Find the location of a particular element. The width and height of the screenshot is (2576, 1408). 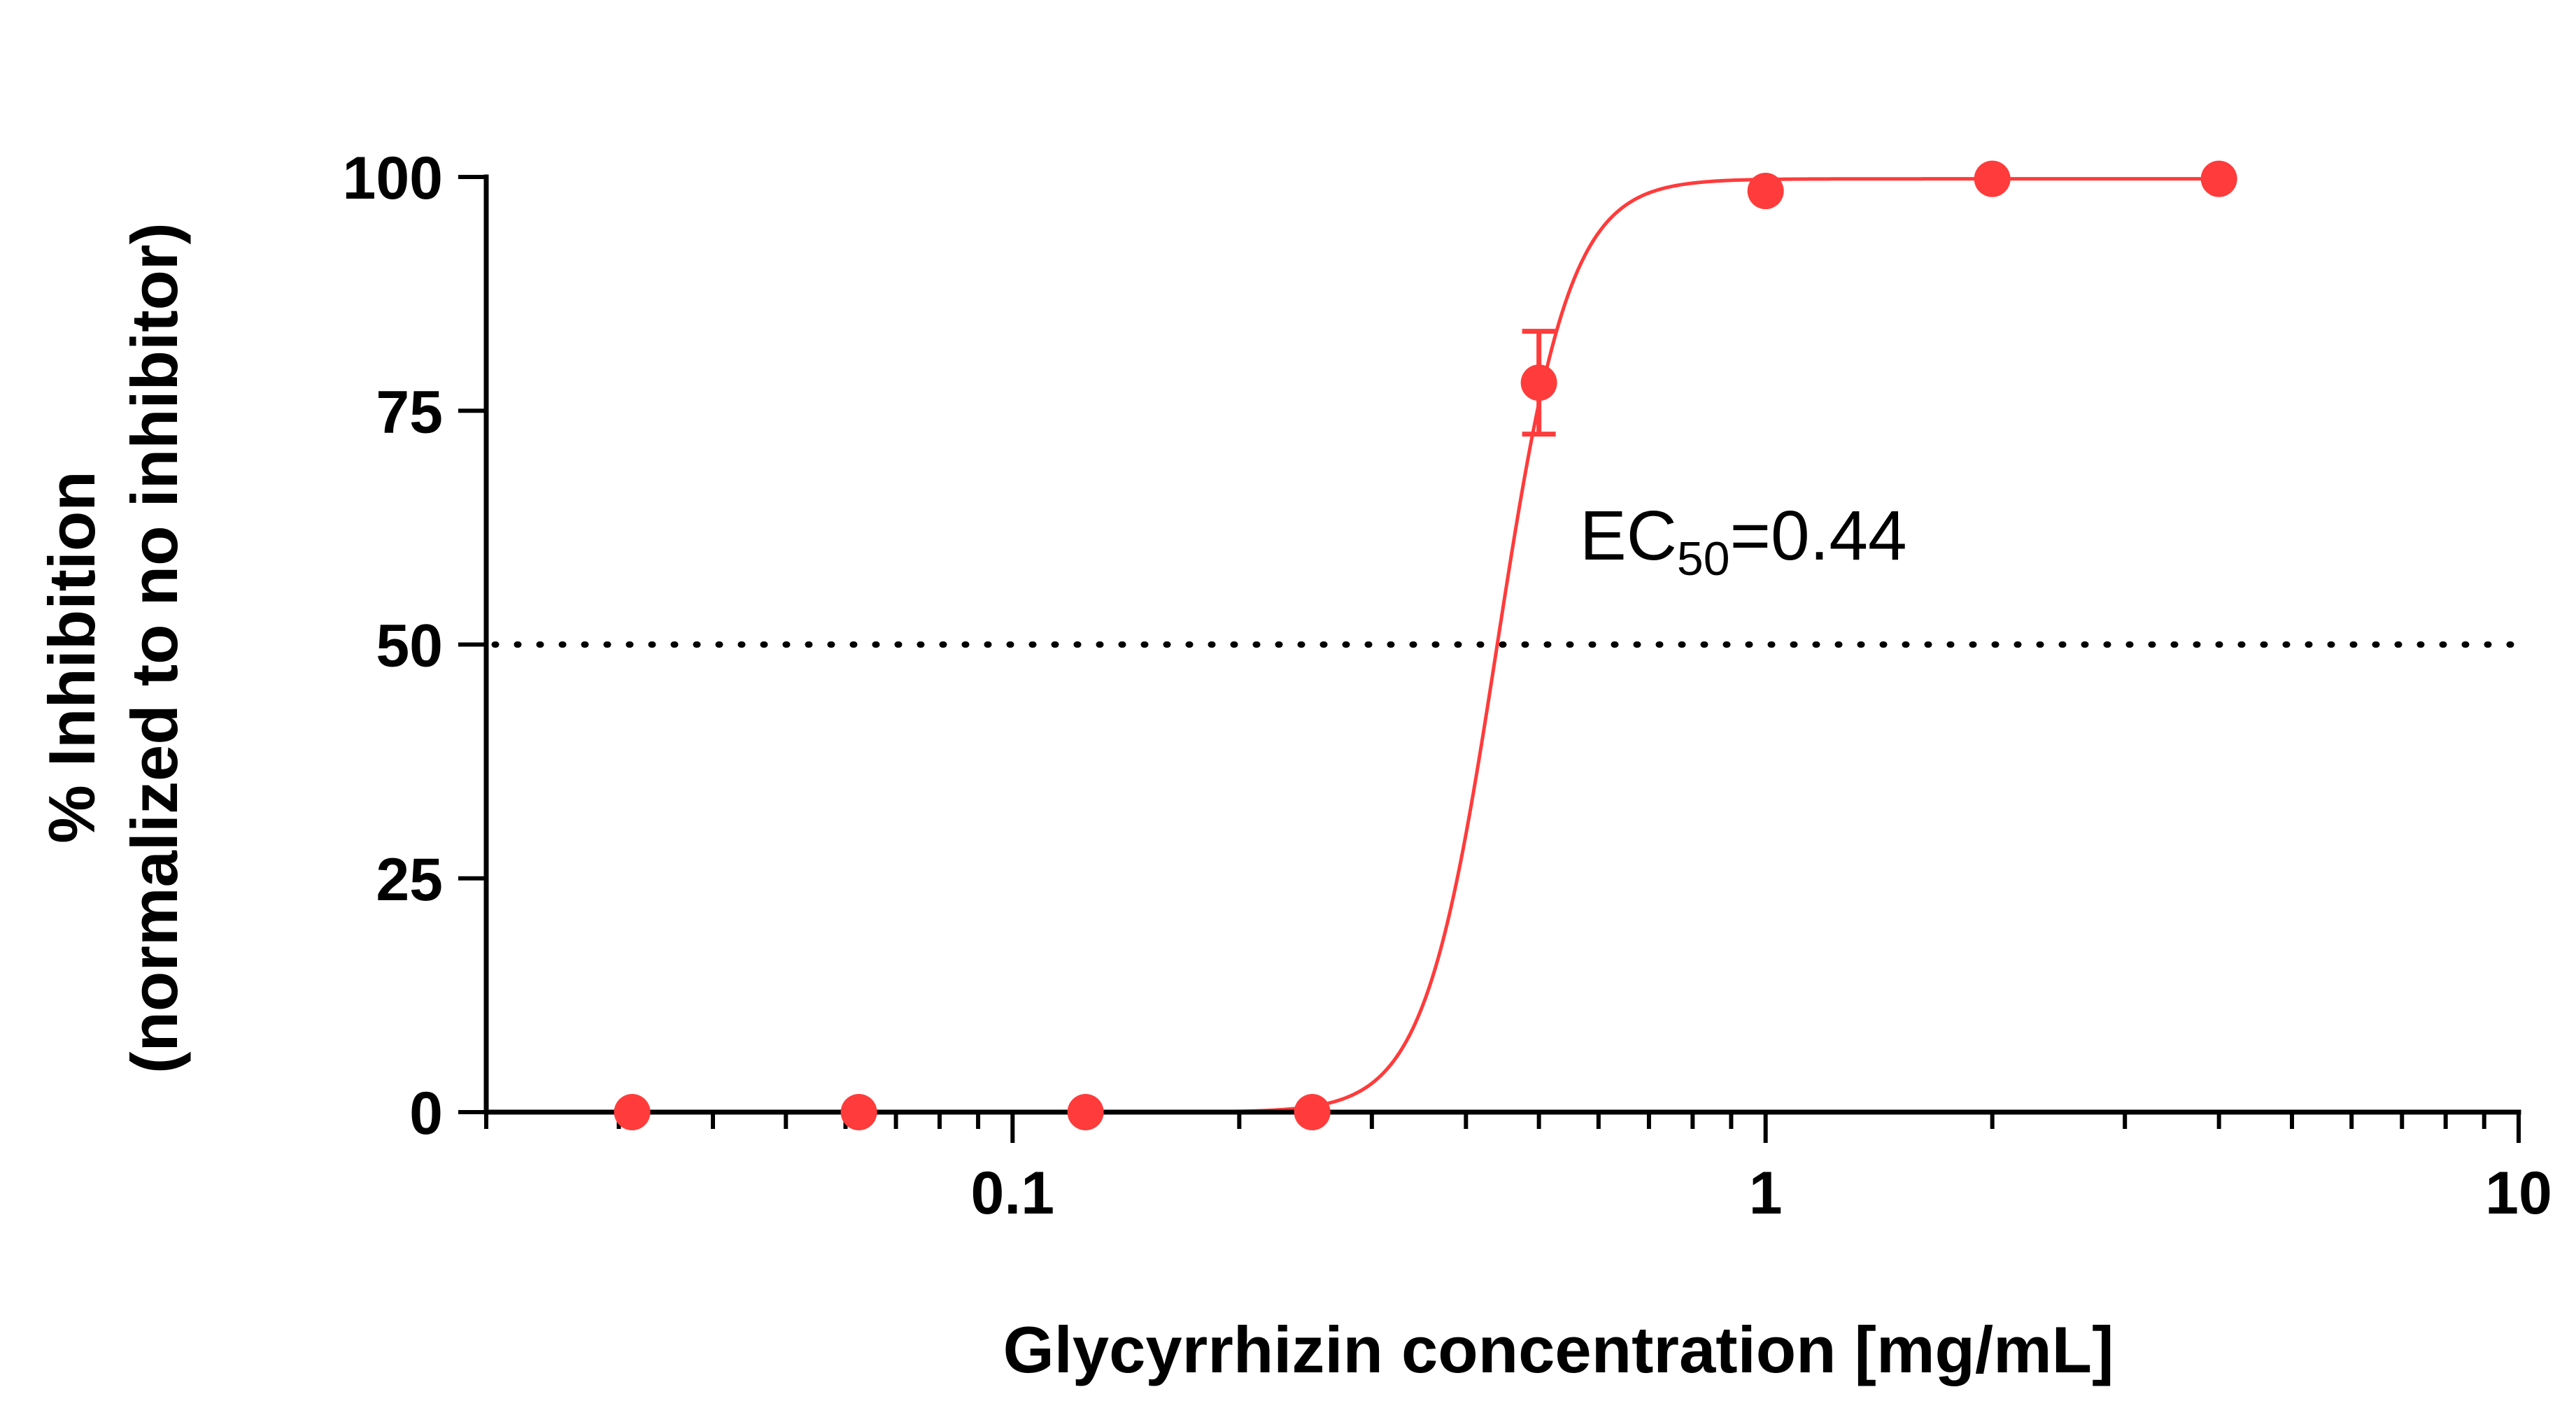

ec50-annotation: EC50=0.44 is located at coordinates (1743, 541).